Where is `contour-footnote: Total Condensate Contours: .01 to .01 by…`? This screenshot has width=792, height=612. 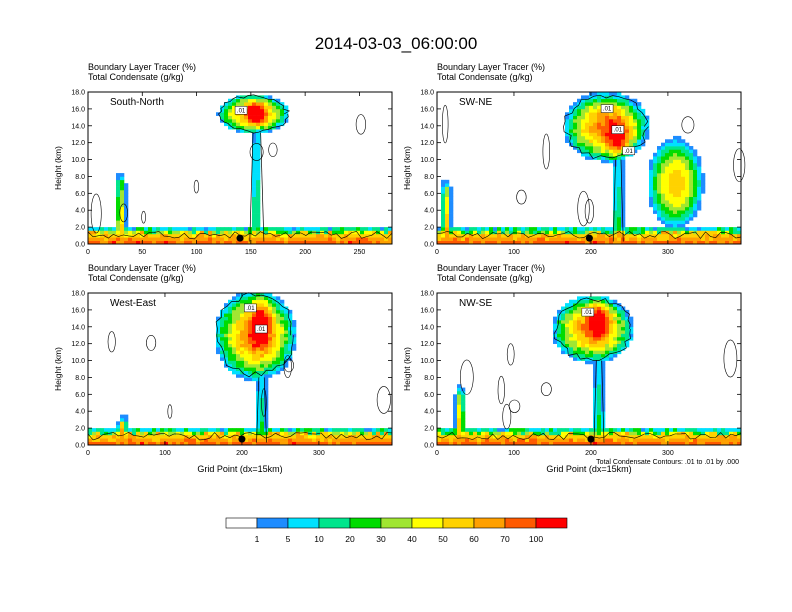
contour-footnote: Total Condensate Contours: .01 to .01 by… is located at coordinates (667, 462).